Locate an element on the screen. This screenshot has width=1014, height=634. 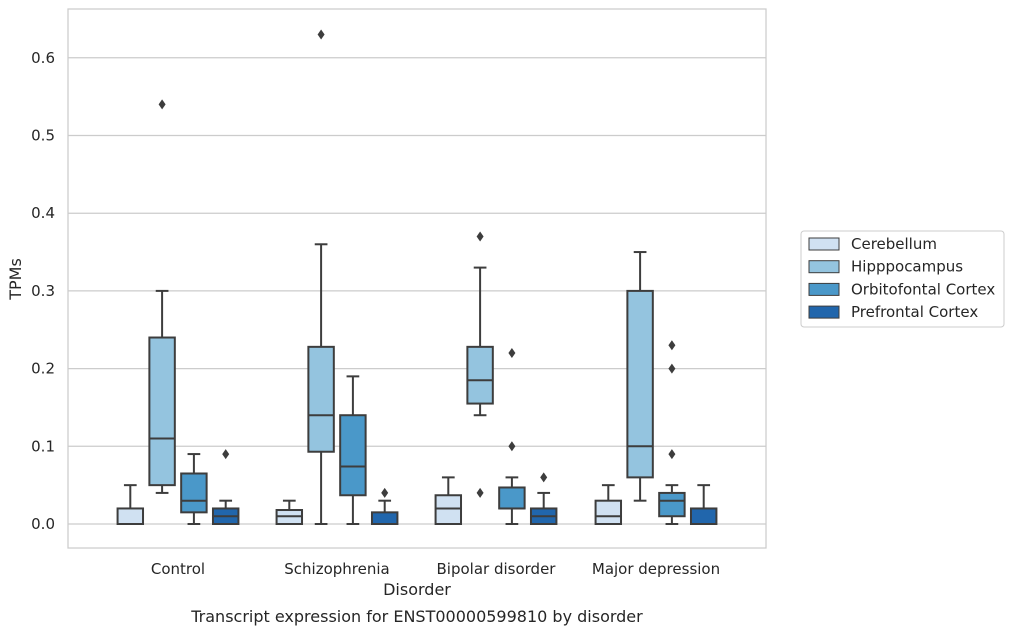
x-tick-label: Bipolar disorder is located at coordinates (497, 569).